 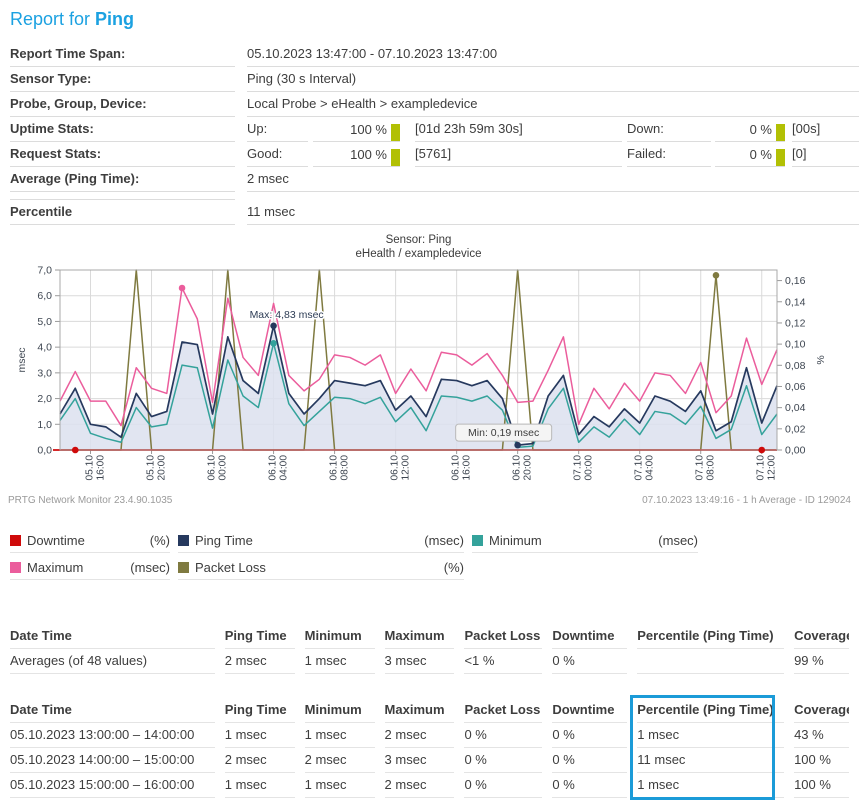 What do you see at coordinates (518, 154) in the screenshot?
I see `request-good-detail: [5761]` at bounding box center [518, 154].